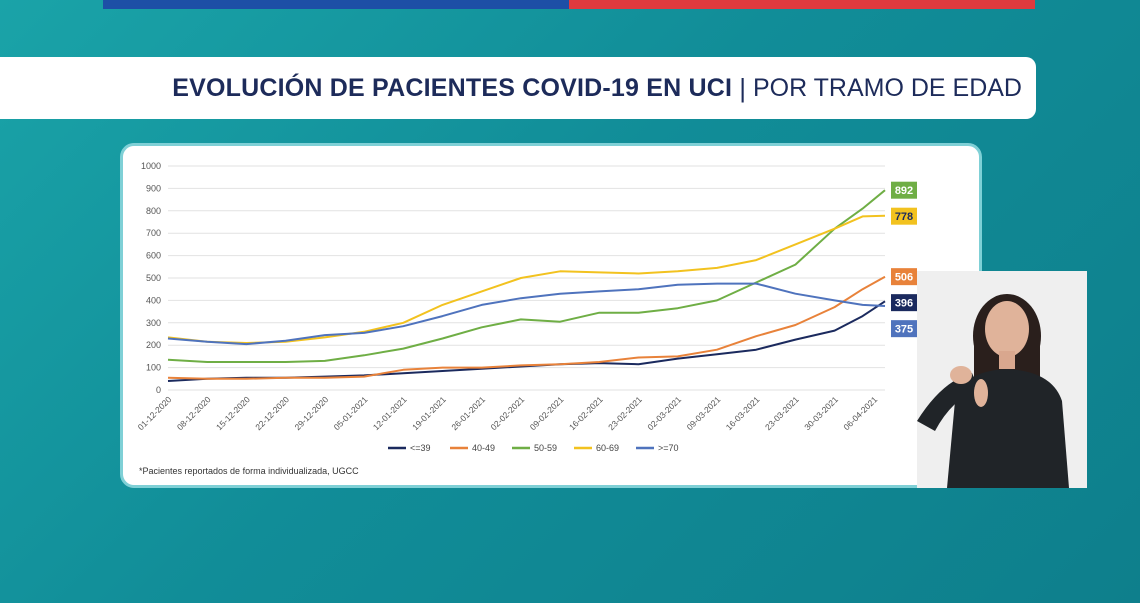 This screenshot has width=1140, height=603. Describe the element at coordinates (821, 413) in the screenshot. I see `x-tick-label: 30-03-2021` at that location.